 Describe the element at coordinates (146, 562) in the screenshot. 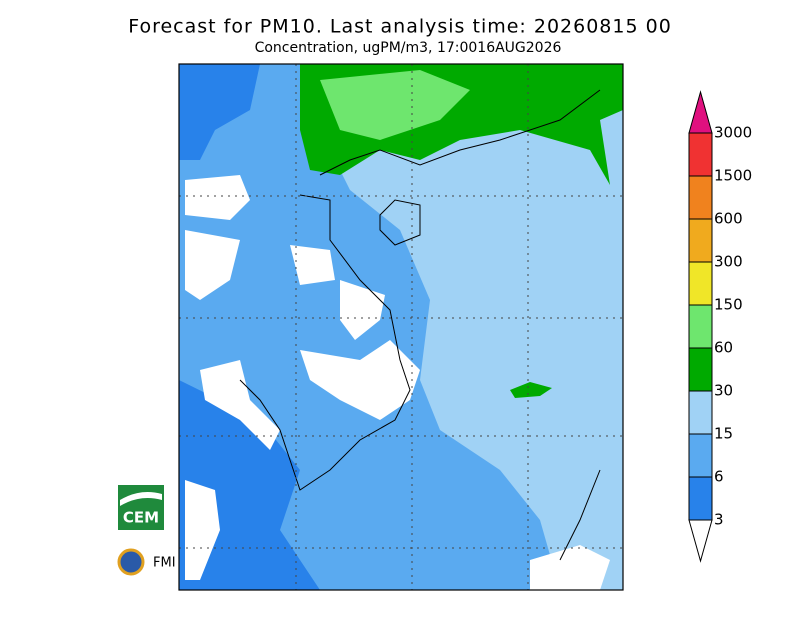

I see `fmi-logo: FMI` at that location.